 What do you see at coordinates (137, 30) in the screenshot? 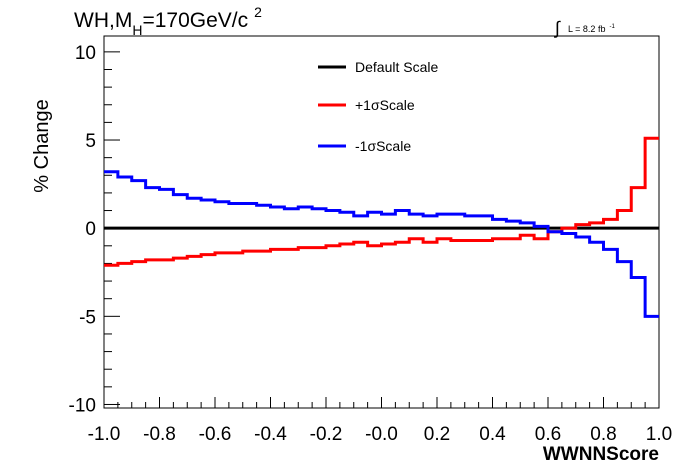
I see `title-subscript: H` at bounding box center [137, 30].